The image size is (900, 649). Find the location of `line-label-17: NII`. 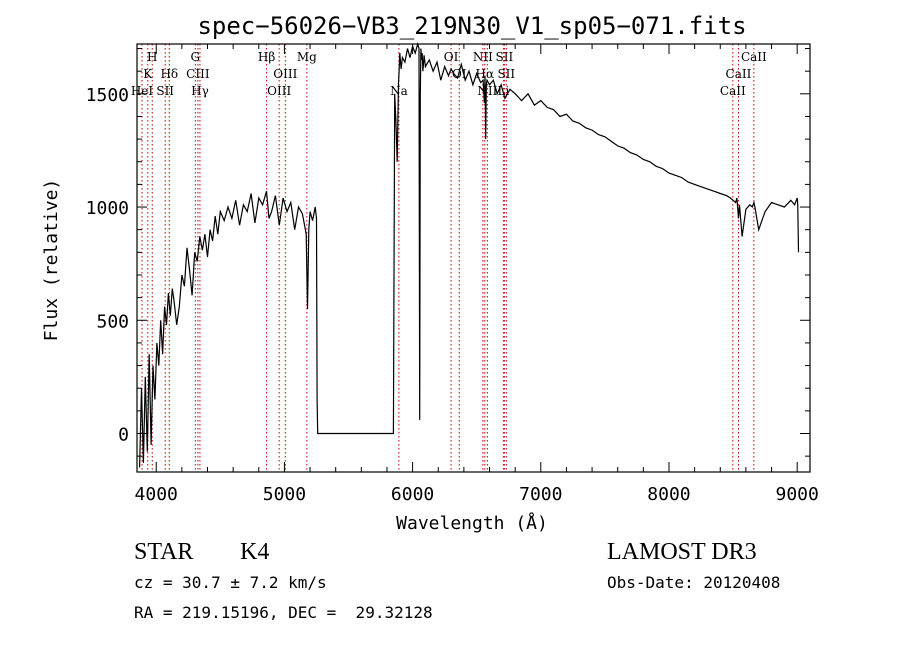

line-label-17: NII is located at coordinates (487, 91).